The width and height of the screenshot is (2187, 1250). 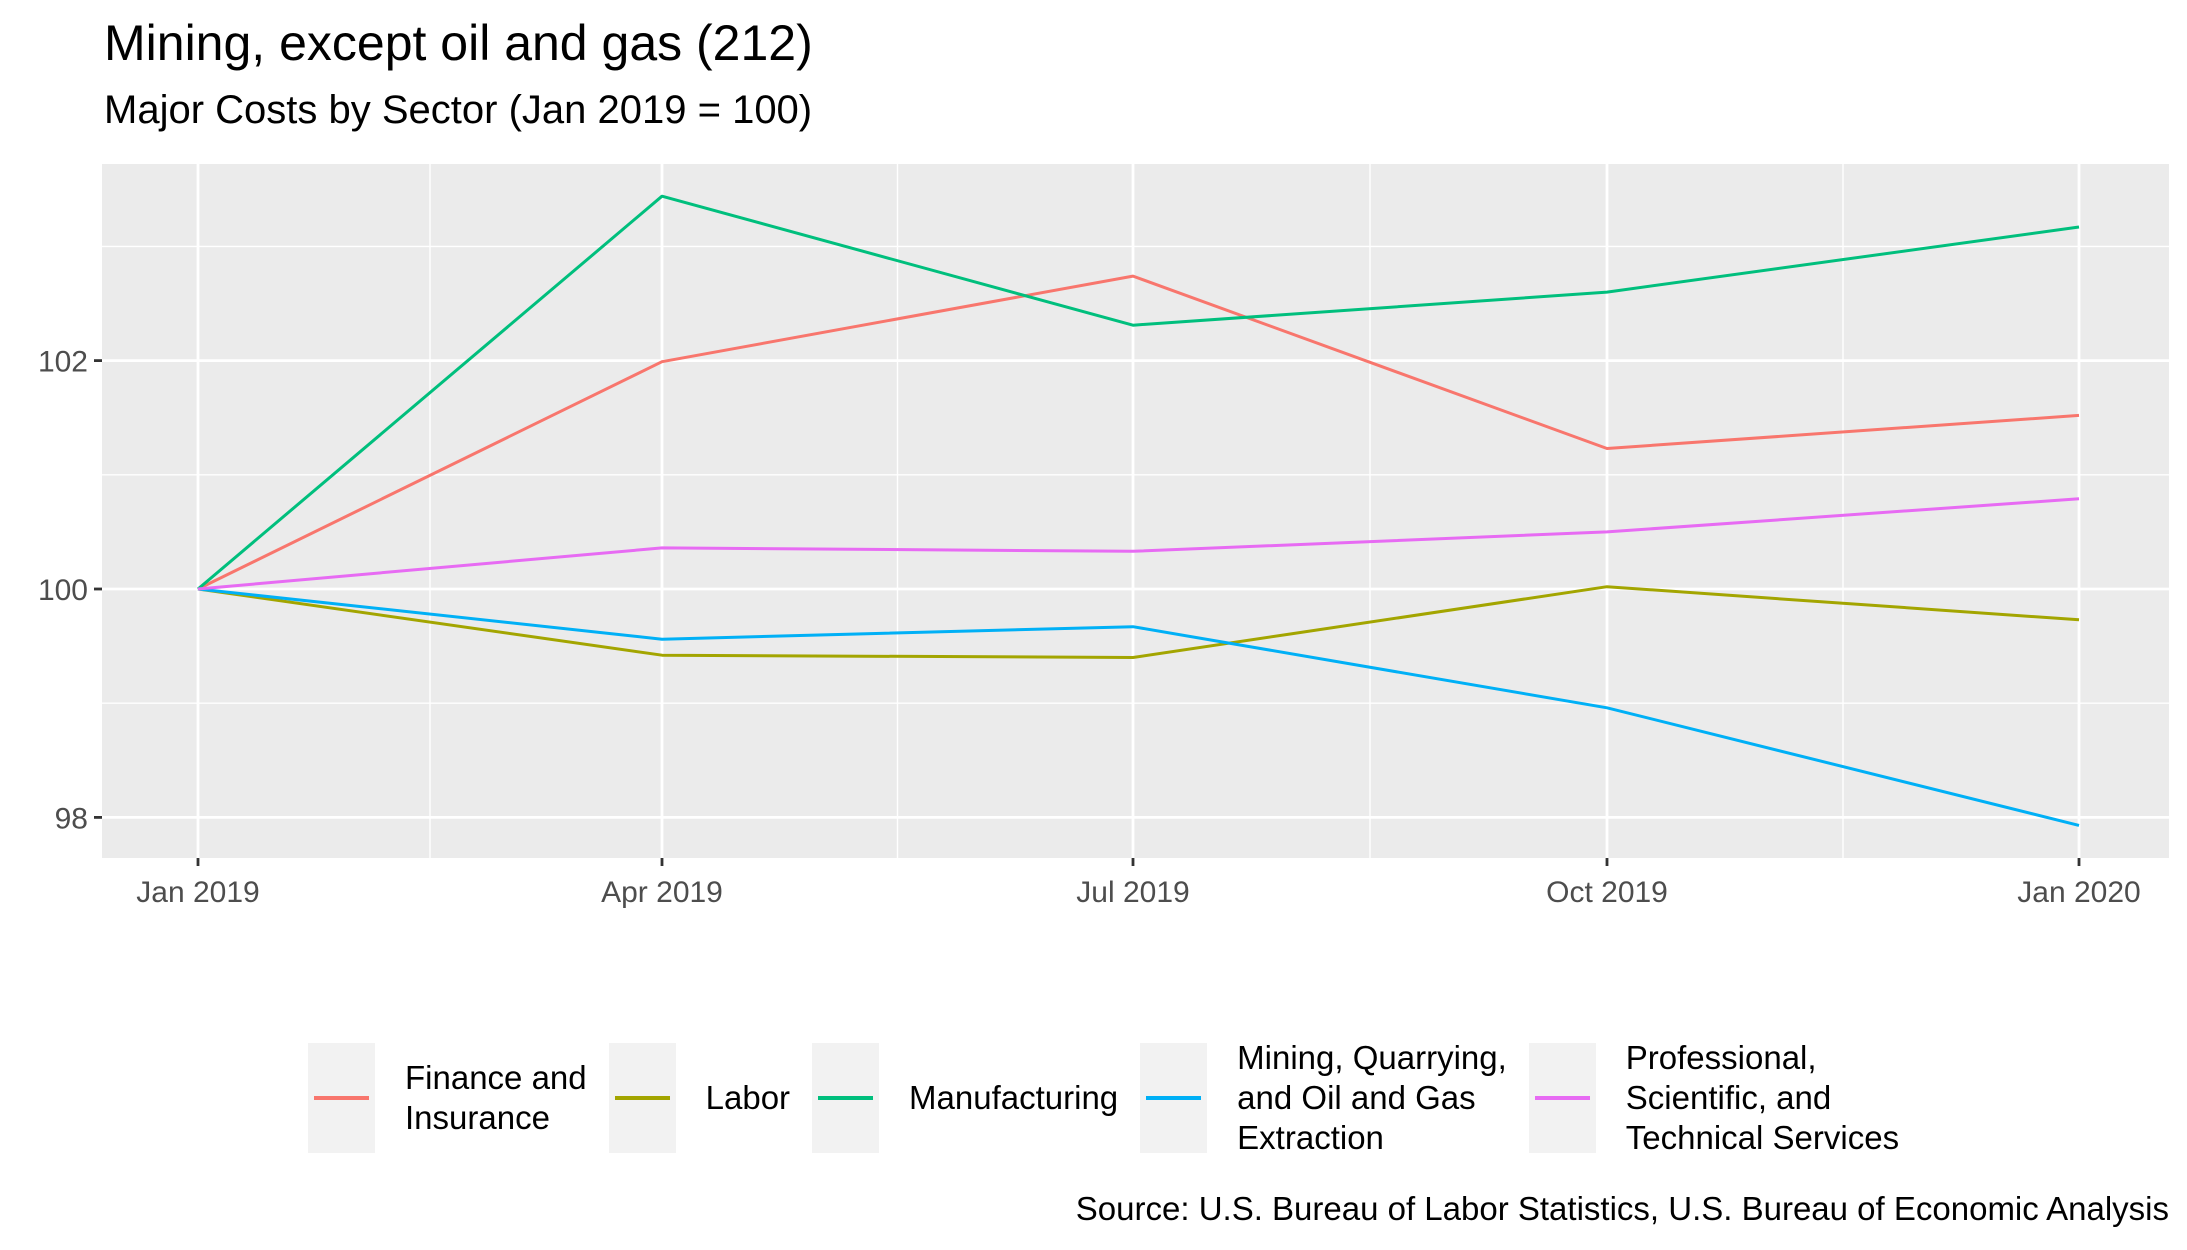 What do you see at coordinates (1138, 622) in the screenshot?
I see `series-line-labor` at bounding box center [1138, 622].